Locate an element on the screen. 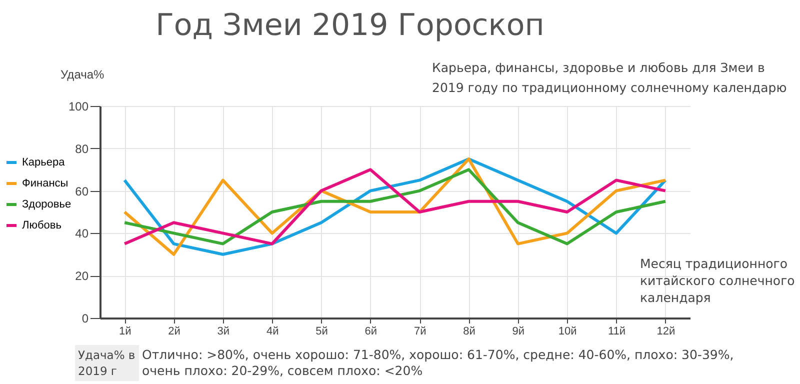 The image size is (800, 384). legend-label: Финансы is located at coordinates (45, 184).